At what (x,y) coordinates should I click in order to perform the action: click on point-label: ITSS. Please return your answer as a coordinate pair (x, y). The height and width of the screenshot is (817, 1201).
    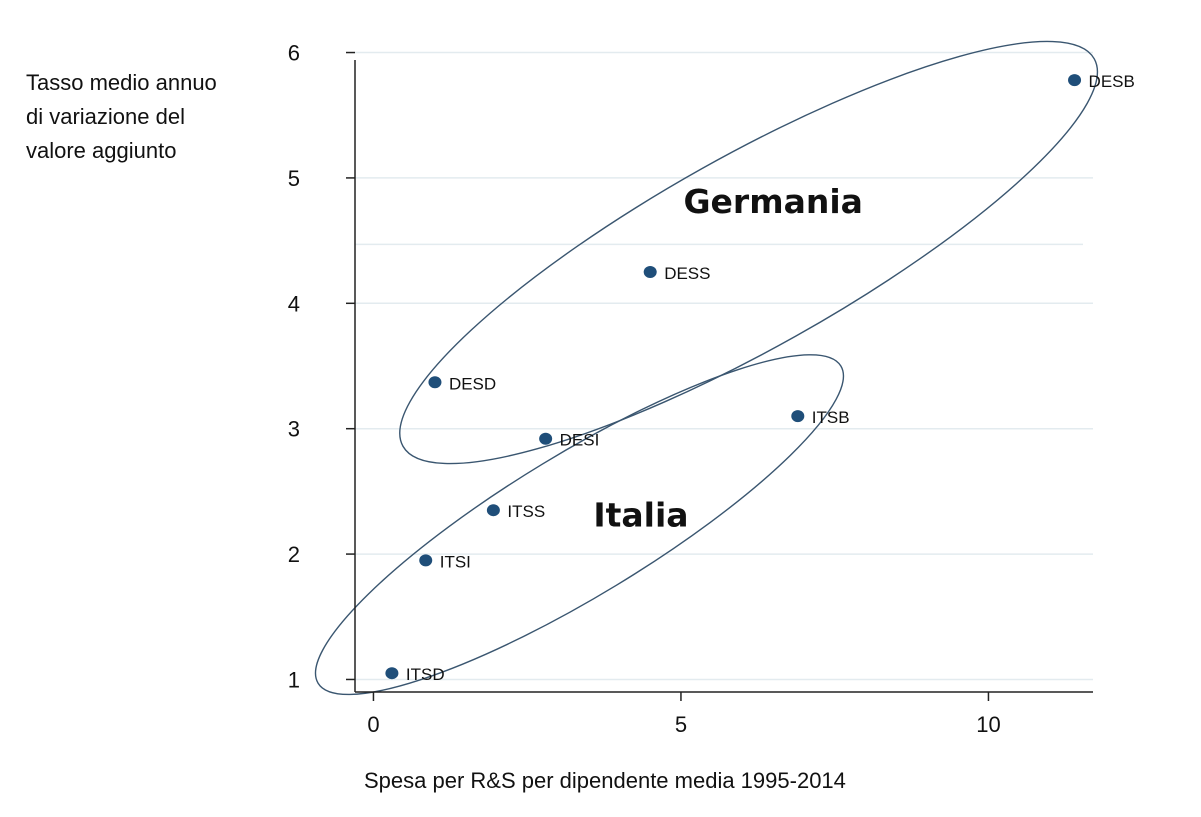
    Looking at the image, I should click on (526, 511).